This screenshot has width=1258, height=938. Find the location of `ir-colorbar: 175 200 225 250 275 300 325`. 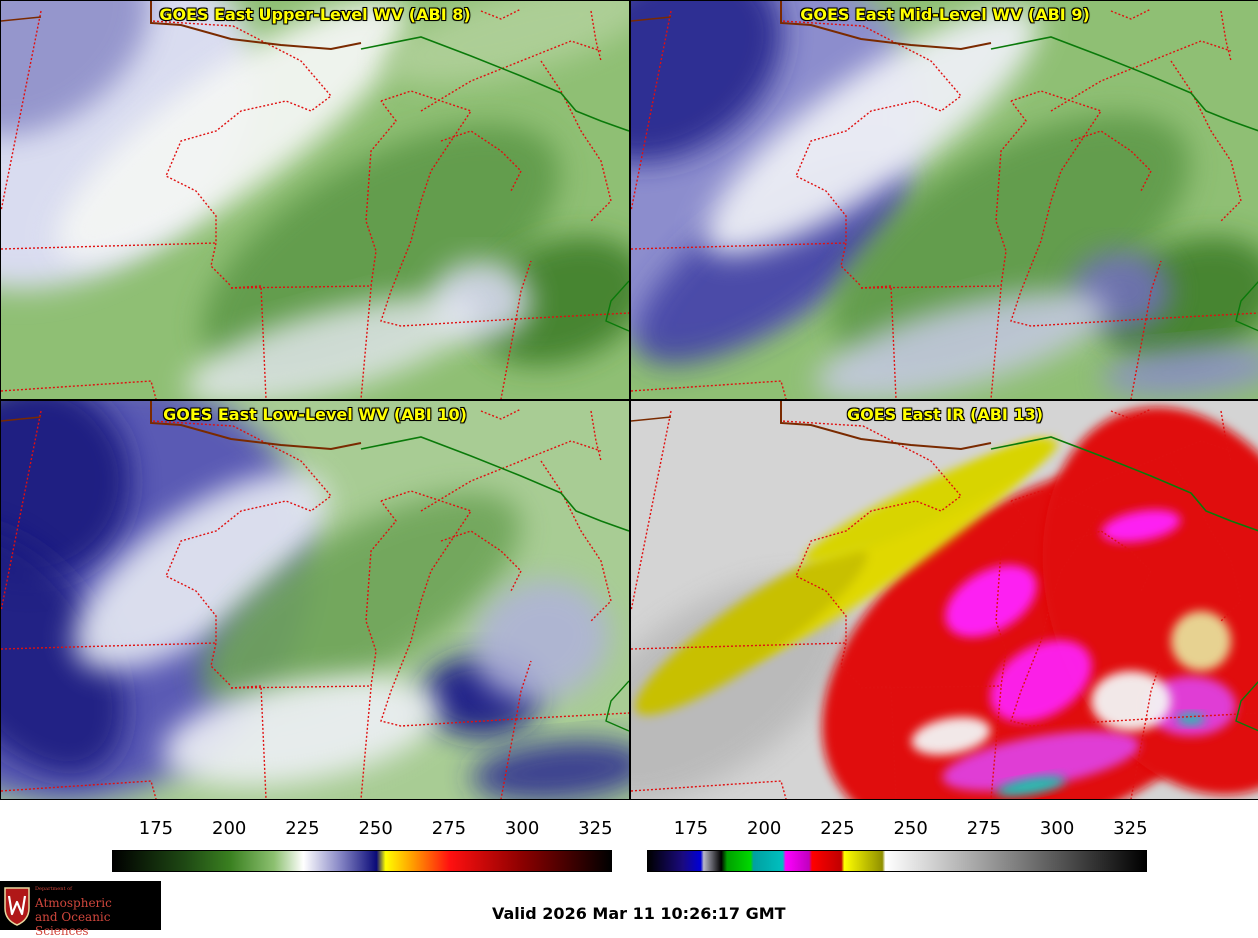

ir-colorbar: 175 200 225 250 275 300 325 is located at coordinates (897, 841).